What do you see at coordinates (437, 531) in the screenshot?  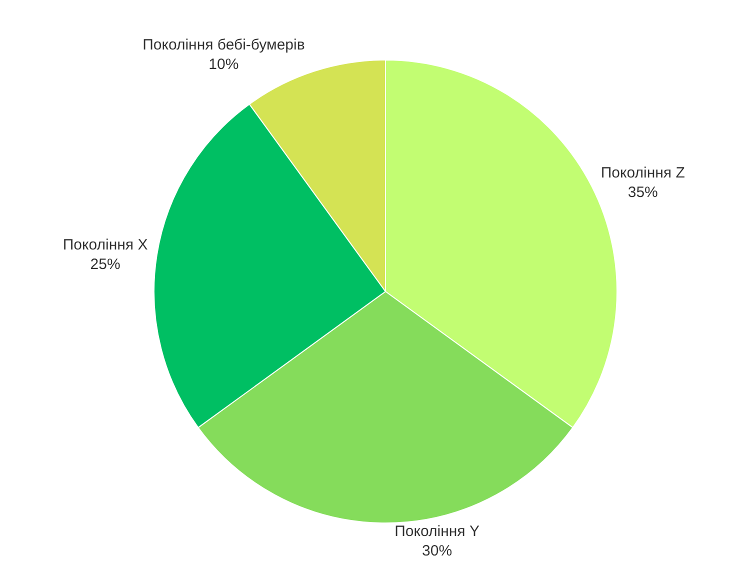 I see `slice-label: Покоління Y` at bounding box center [437, 531].